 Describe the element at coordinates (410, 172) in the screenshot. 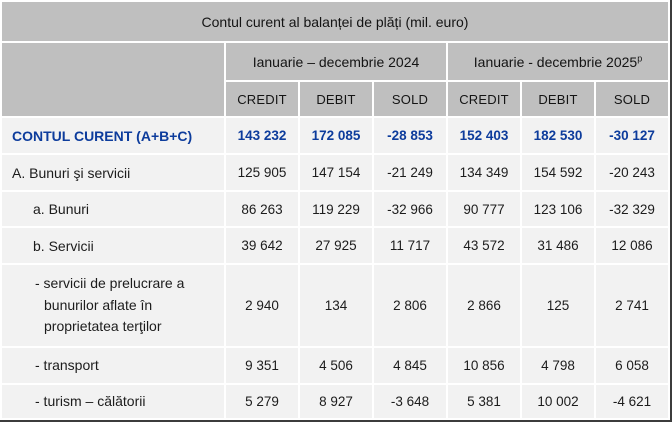

I see `value-cell: -21 249` at that location.